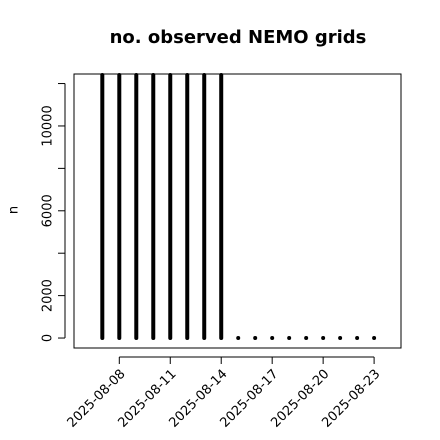 Image resolution: width=440 pixels, height=440 pixels. Describe the element at coordinates (14, 210) in the screenshot. I see `y-axis-label: n` at that location.